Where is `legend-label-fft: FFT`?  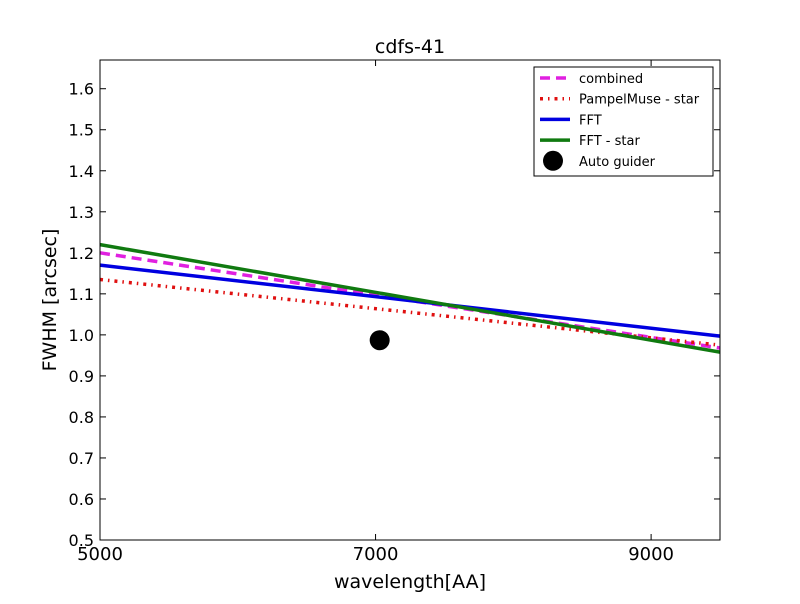 legend-label-fft: FFT is located at coordinates (590, 120).